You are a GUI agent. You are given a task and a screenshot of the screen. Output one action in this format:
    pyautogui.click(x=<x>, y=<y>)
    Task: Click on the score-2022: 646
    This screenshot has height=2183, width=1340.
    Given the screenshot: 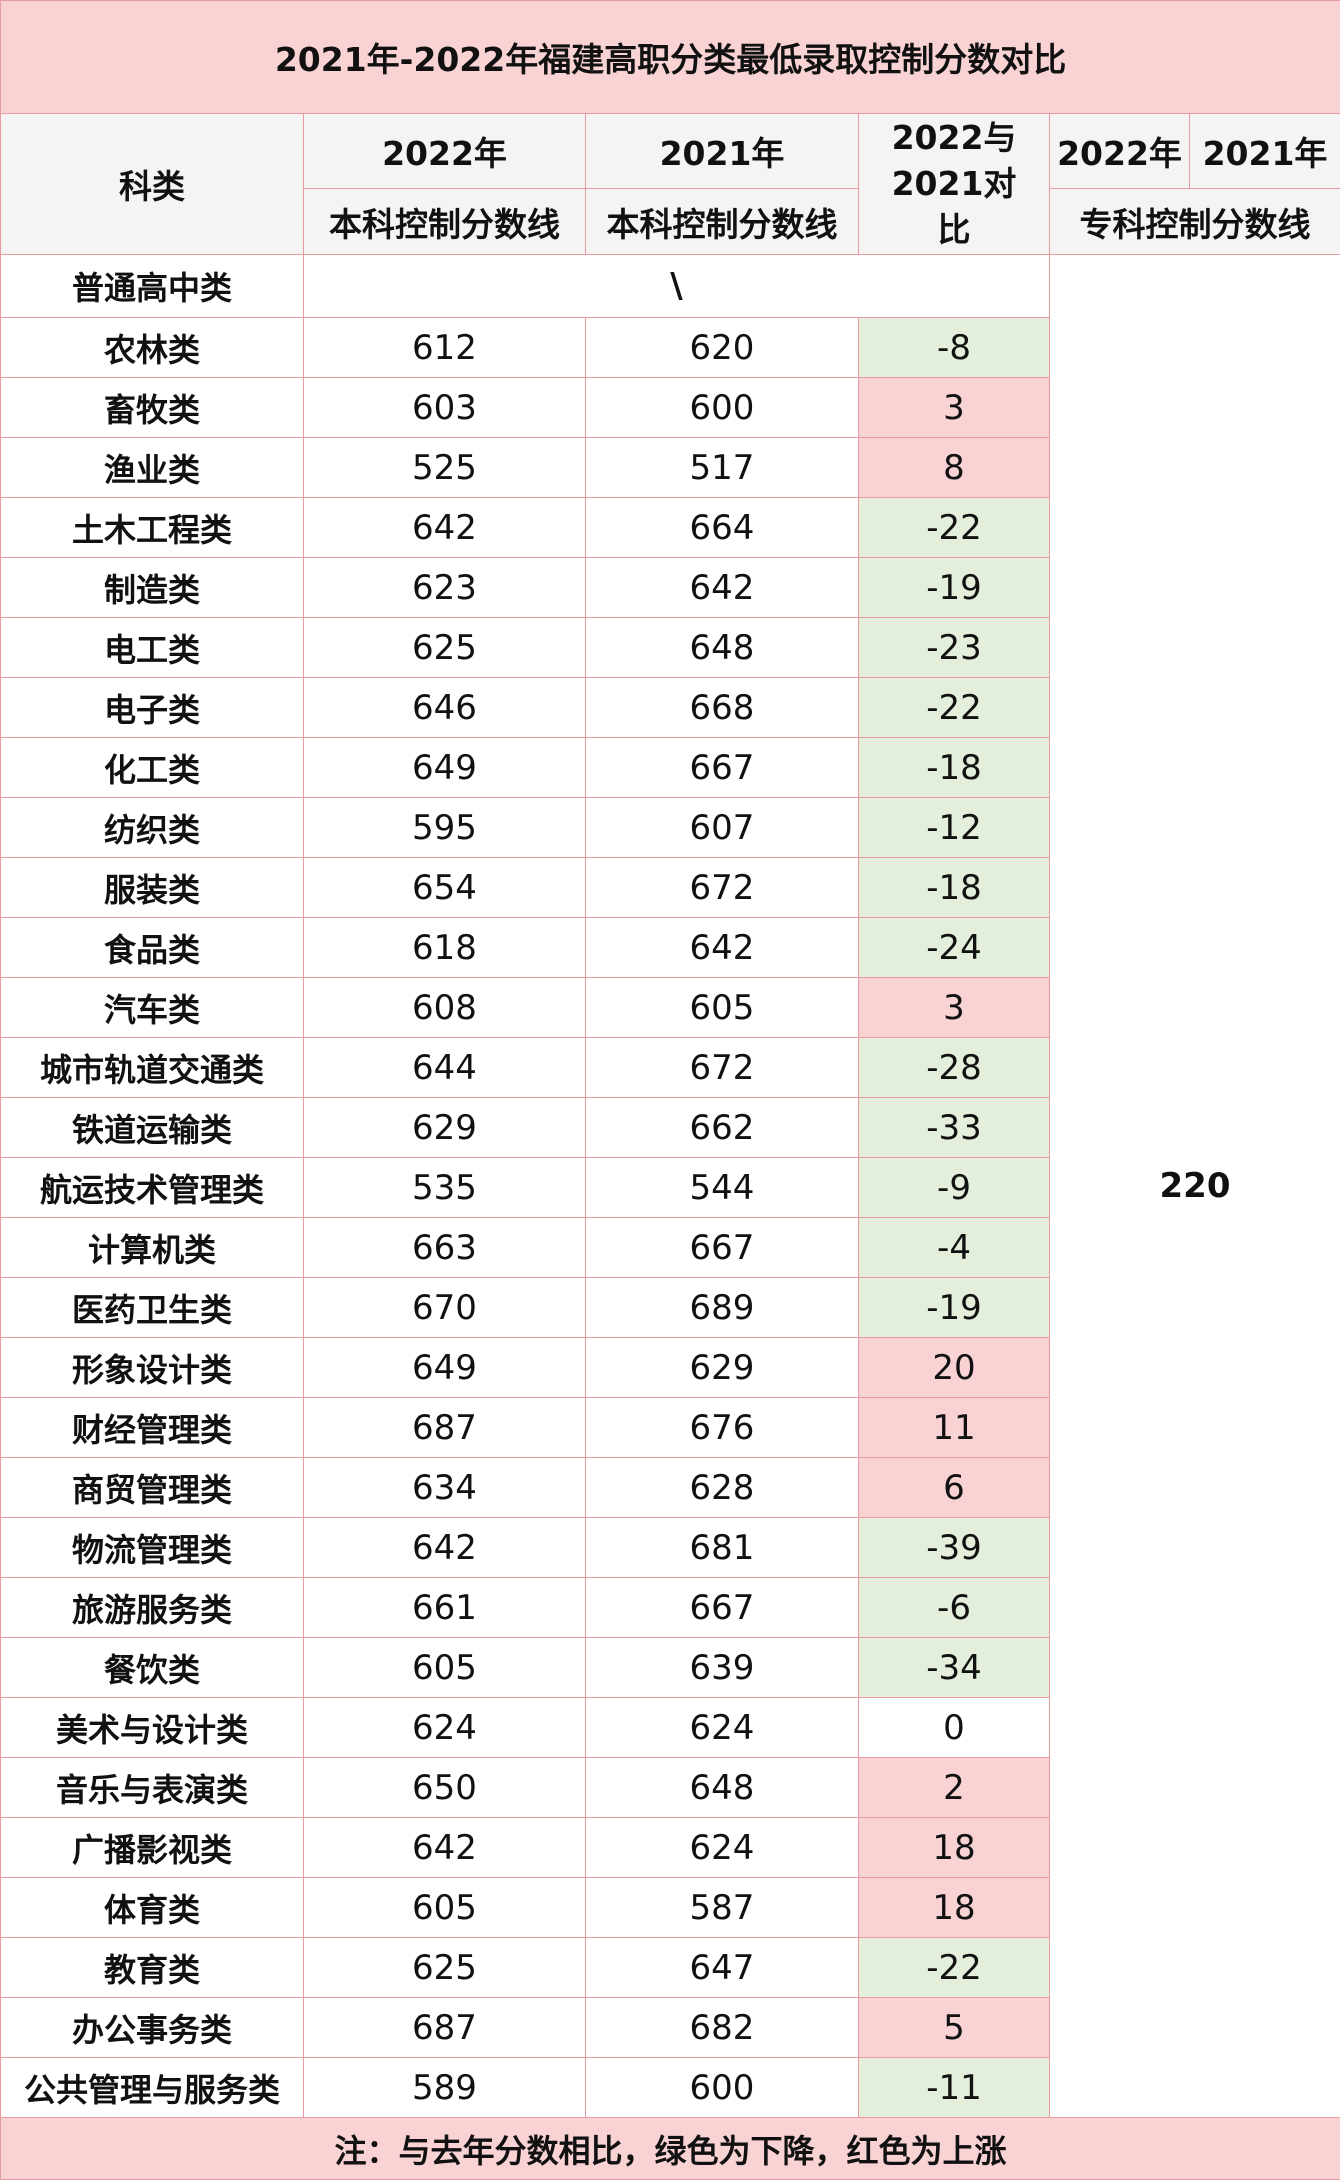 What is the action you would take?
    pyautogui.click(x=444, y=707)
    